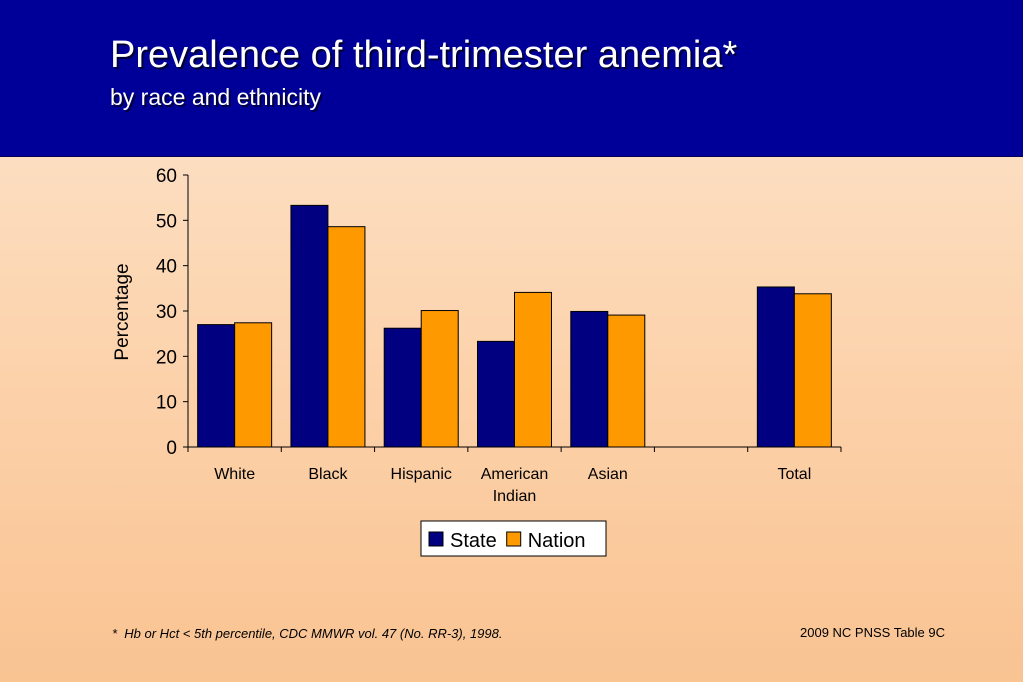 This screenshot has height=682, width=1023. I want to click on y-tick-label: 10, so click(166, 403).